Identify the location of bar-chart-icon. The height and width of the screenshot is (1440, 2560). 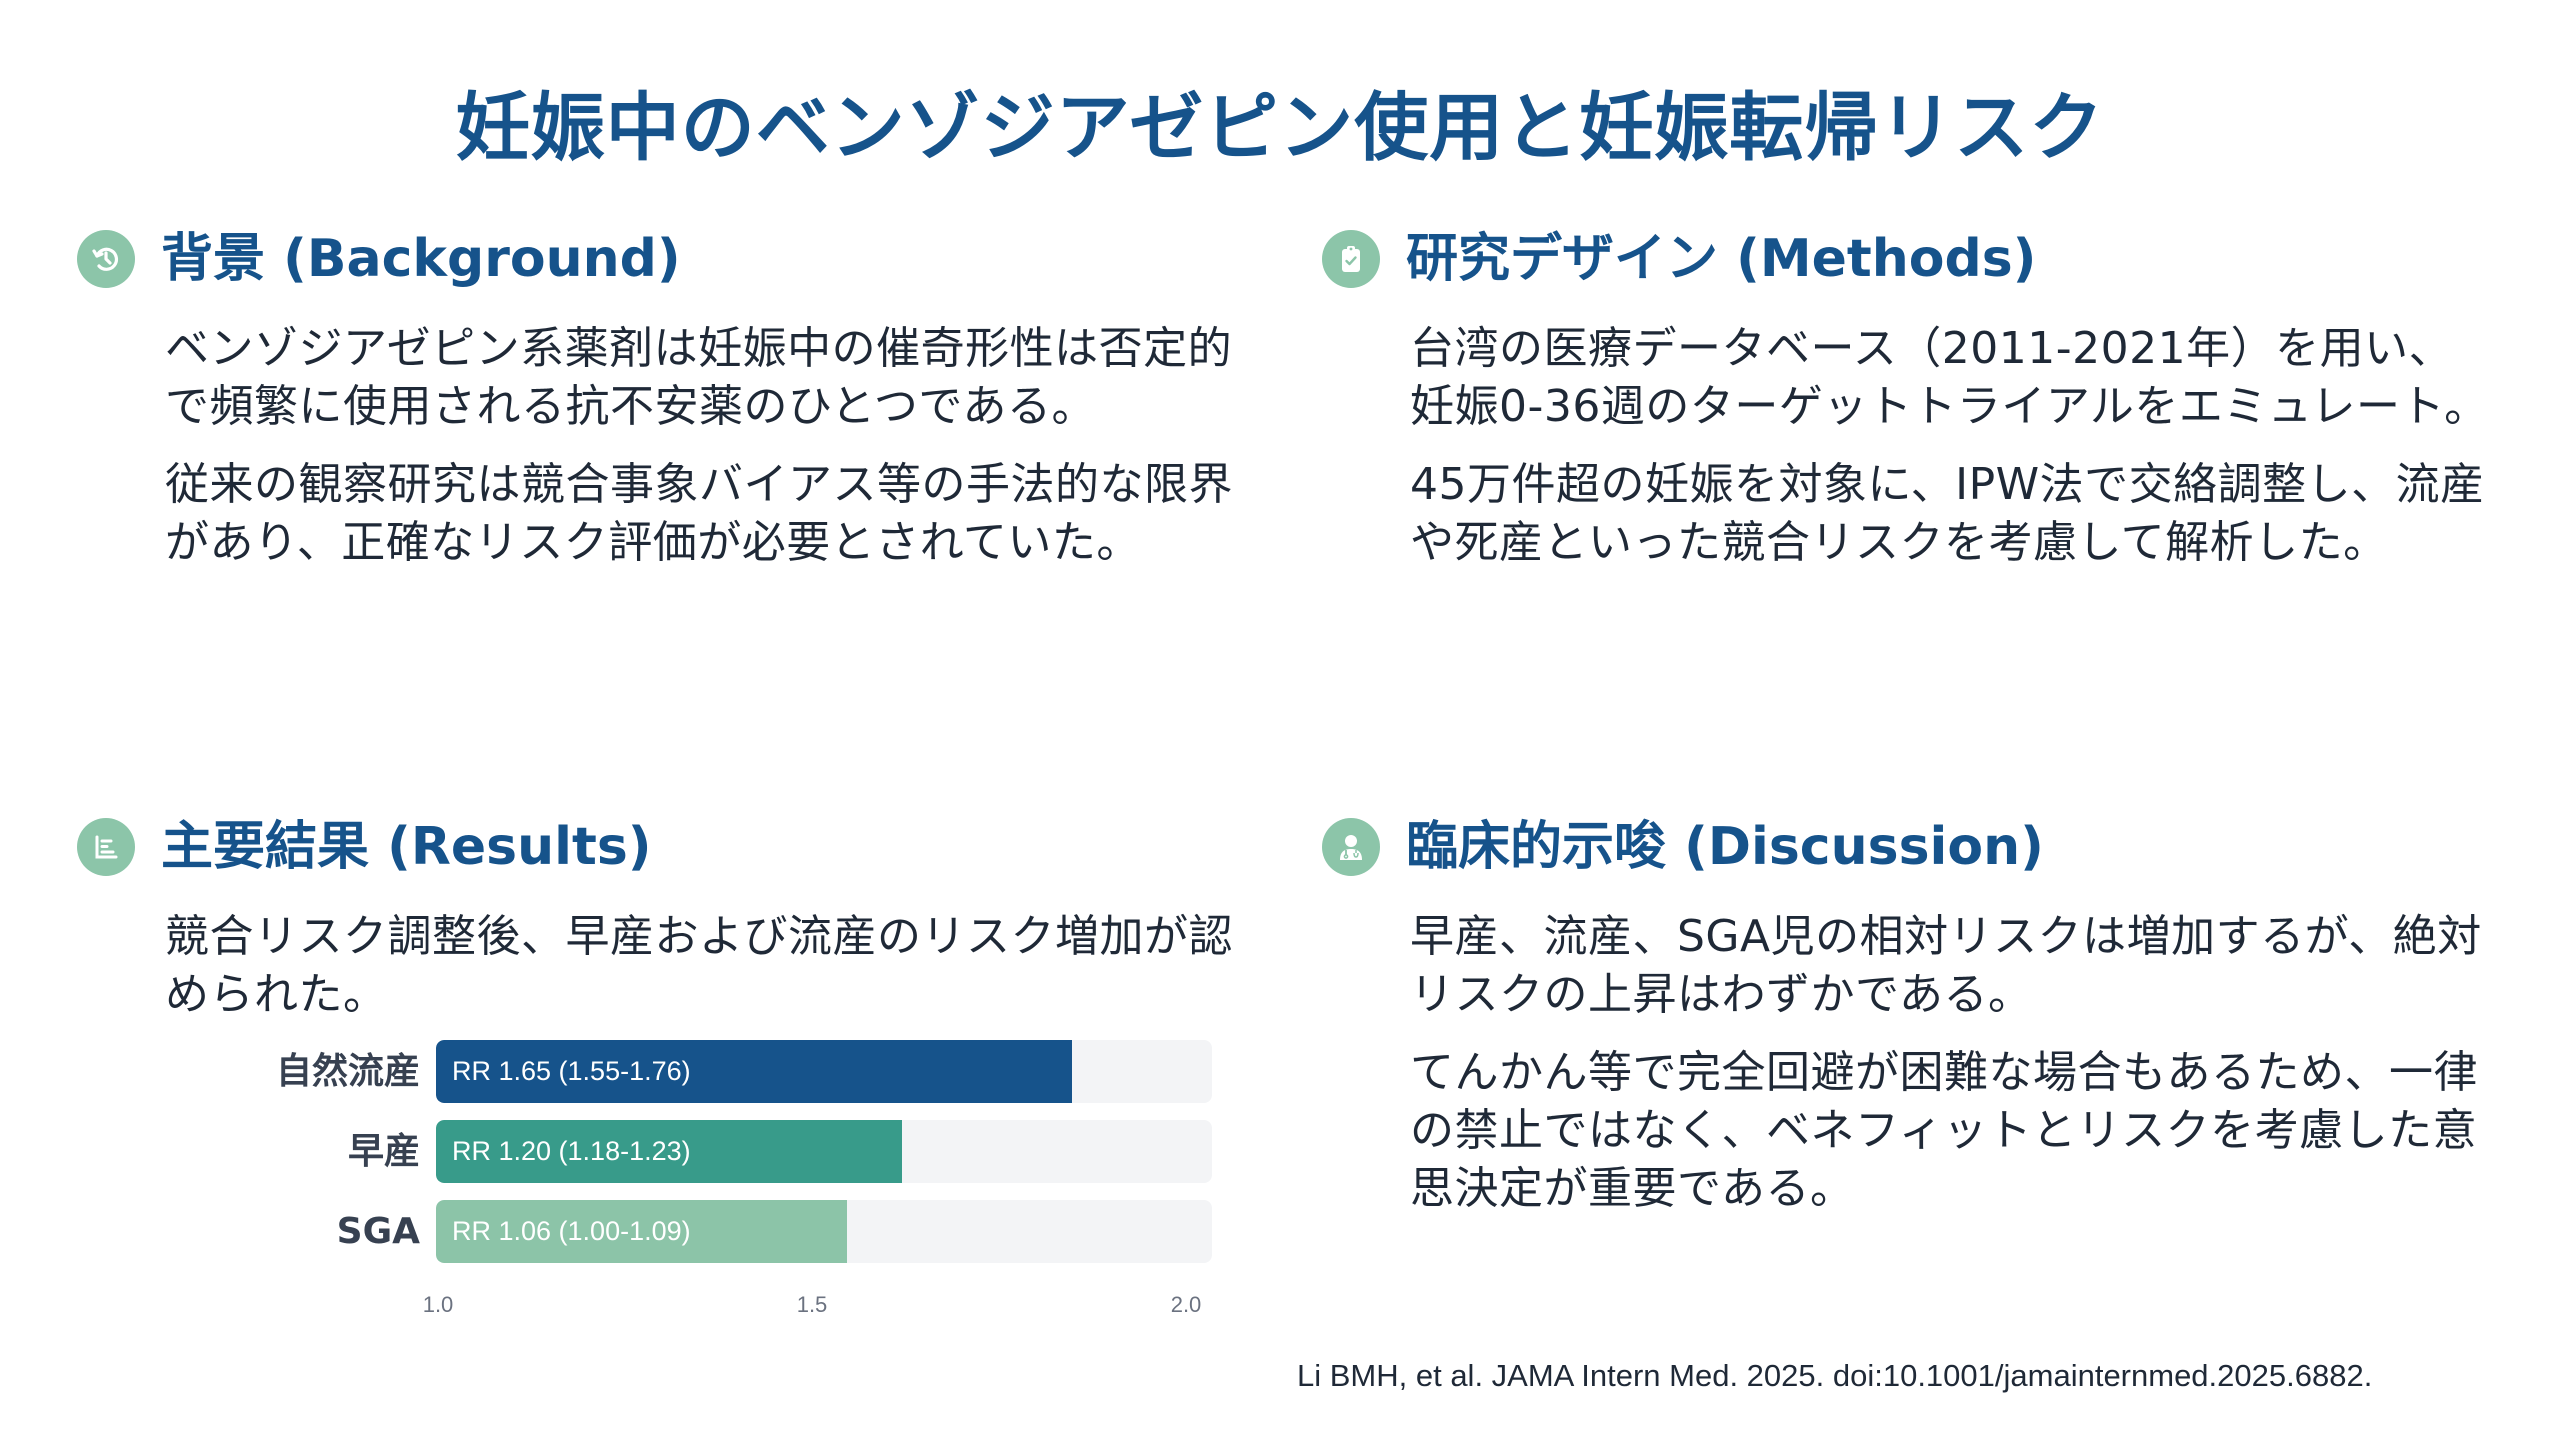
(106, 847).